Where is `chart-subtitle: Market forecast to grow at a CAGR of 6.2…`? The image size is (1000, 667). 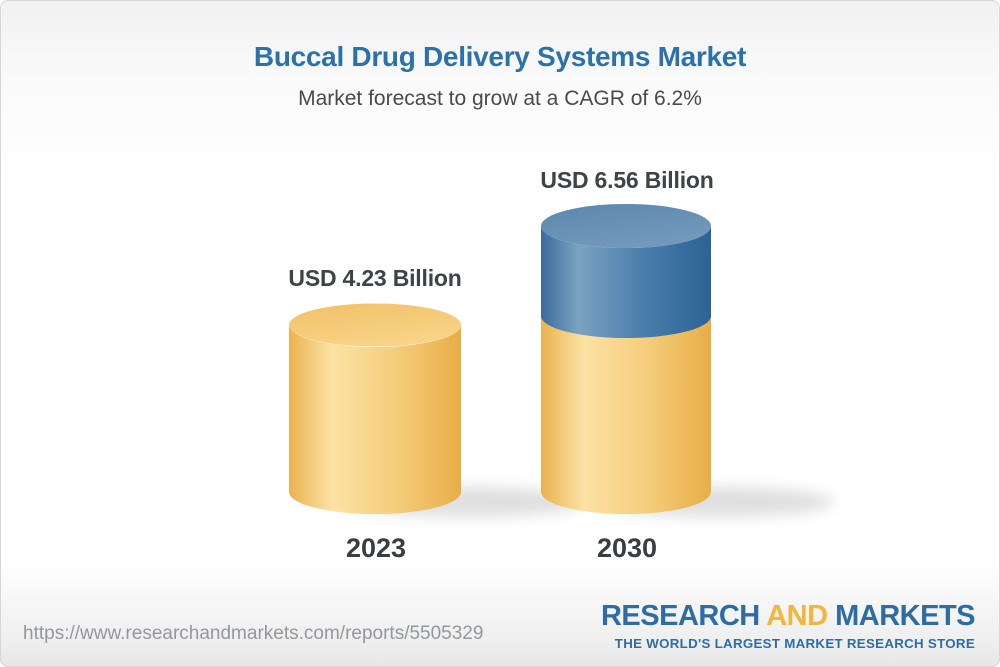
chart-subtitle: Market forecast to grow at a CAGR of 6.2… is located at coordinates (500, 98).